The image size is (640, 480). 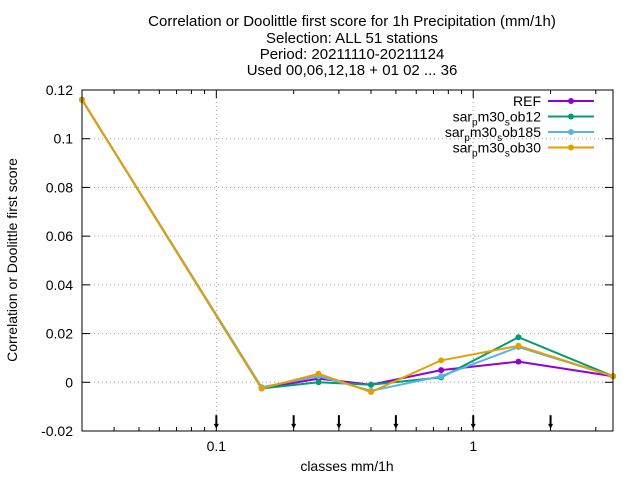 What do you see at coordinates (527, 101) in the screenshot?
I see `legend-label-0: REF` at bounding box center [527, 101].